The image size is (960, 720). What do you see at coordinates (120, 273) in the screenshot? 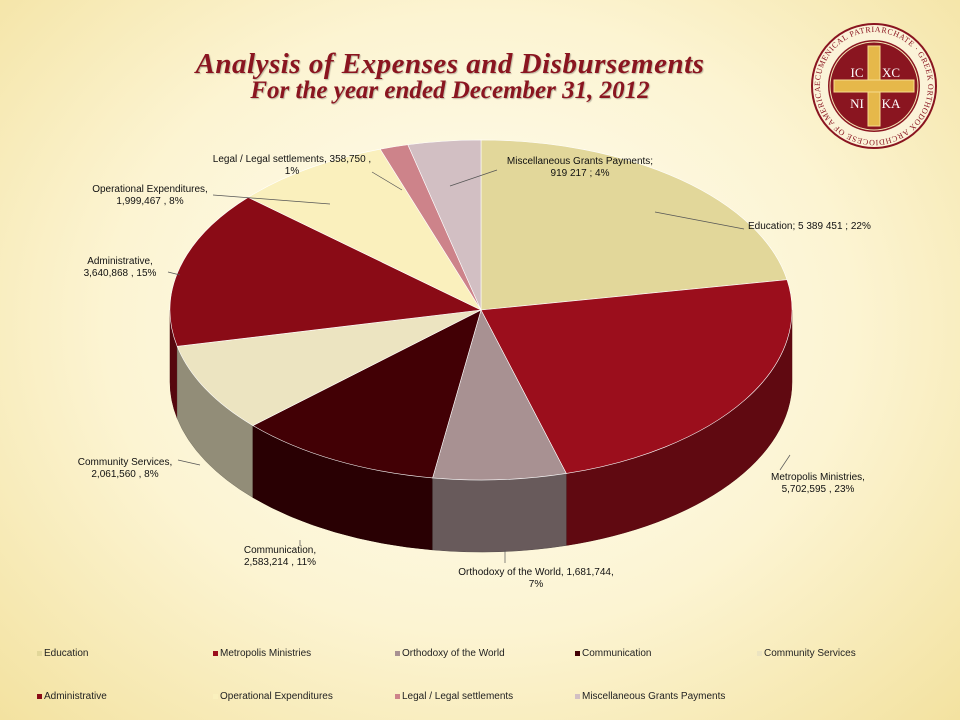
I see `data-label: 3,640,868 , 15%` at bounding box center [120, 273].